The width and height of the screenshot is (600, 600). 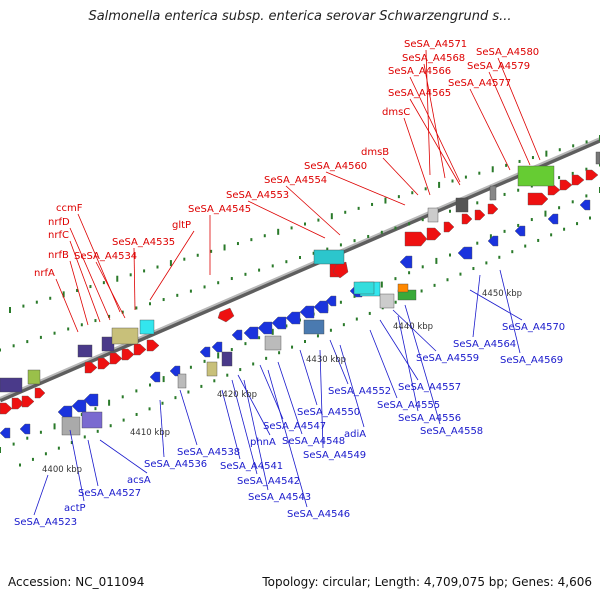 I want to click on forward-gene-label: SeSA_A4553, so click(x=257, y=195).